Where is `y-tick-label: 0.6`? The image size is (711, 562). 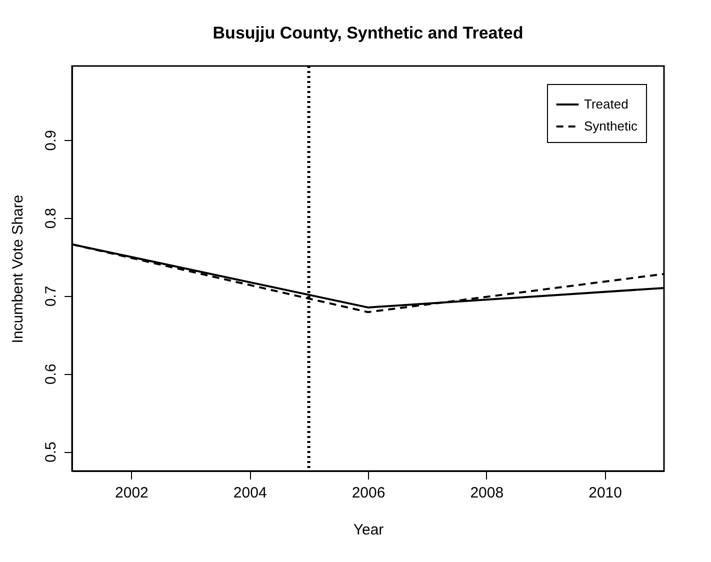 y-tick-label: 0.6 is located at coordinates (51, 374).